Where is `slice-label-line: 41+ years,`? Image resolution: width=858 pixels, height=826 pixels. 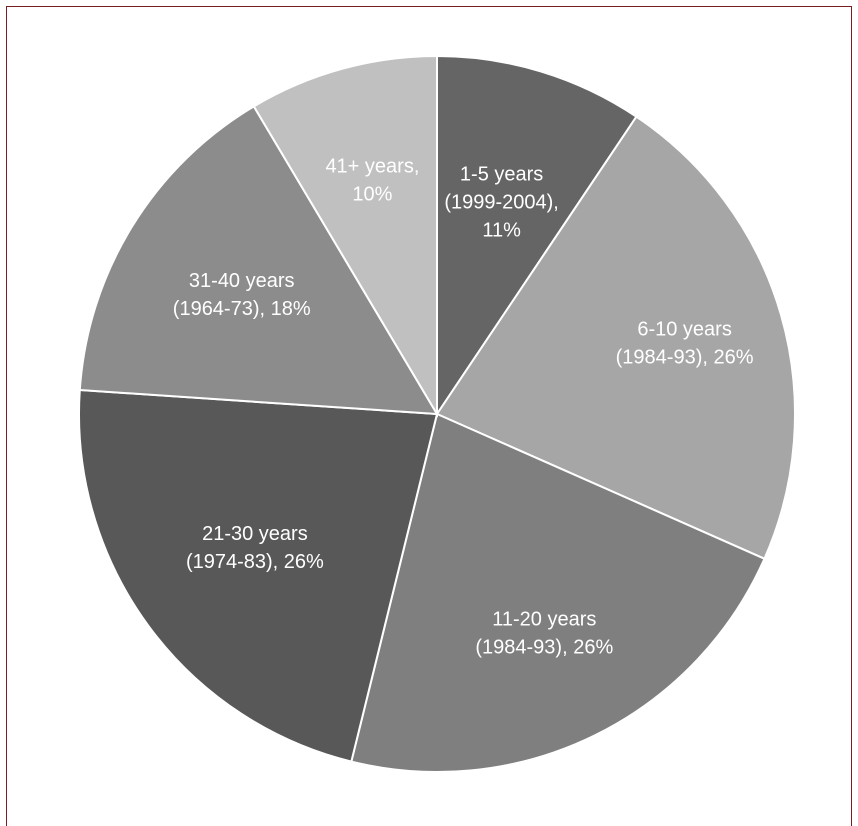 slice-label-line: 41+ years, is located at coordinates (372, 166).